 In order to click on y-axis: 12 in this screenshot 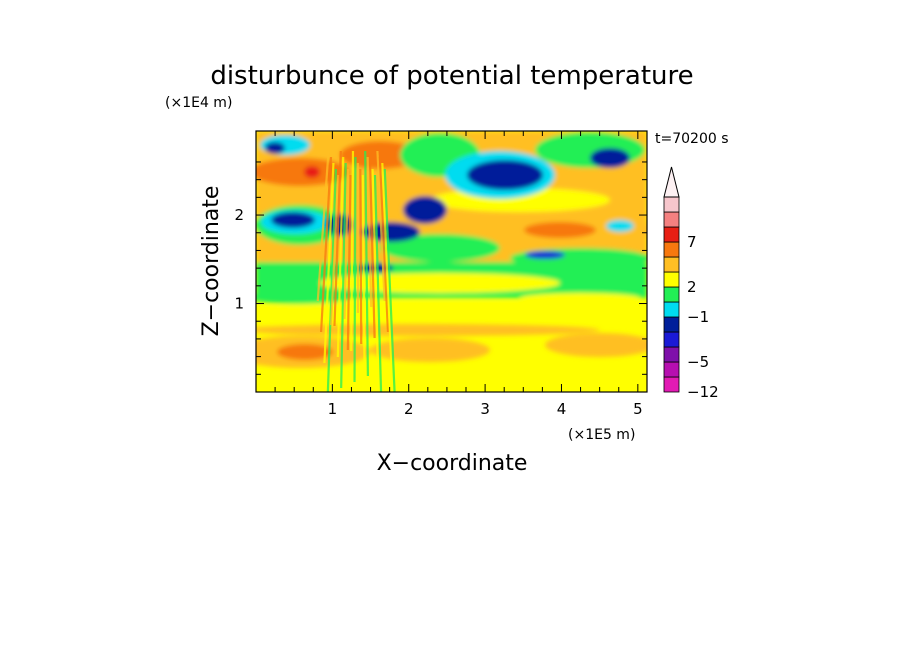, I will do `click(440, 268)`.